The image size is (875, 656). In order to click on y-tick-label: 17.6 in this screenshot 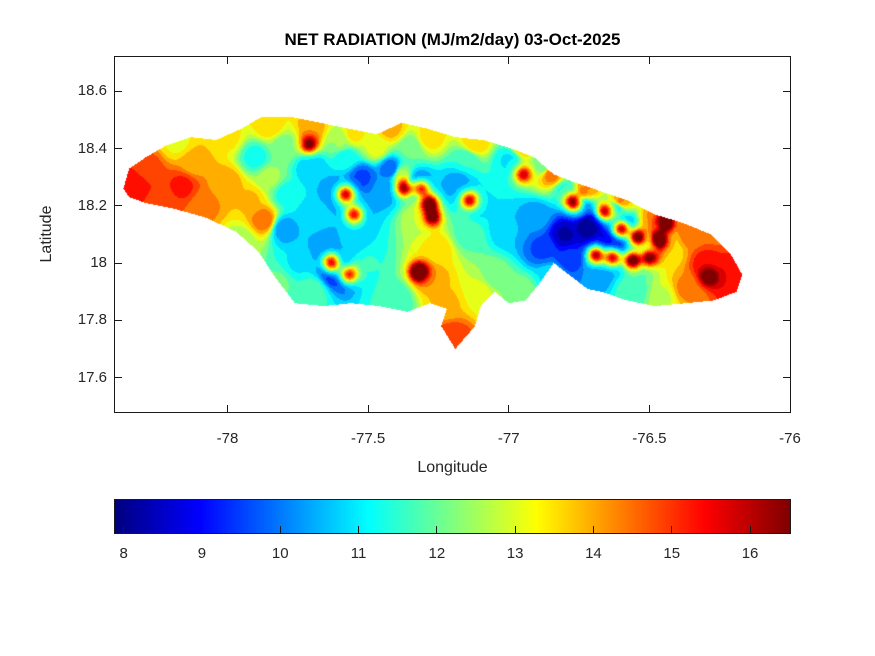, I will do `click(92, 377)`.